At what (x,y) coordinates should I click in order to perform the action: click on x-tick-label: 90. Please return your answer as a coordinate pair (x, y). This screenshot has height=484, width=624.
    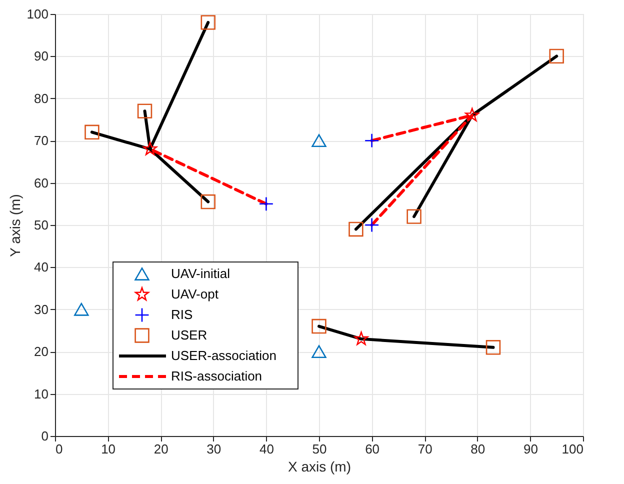
    Looking at the image, I should click on (530, 449).